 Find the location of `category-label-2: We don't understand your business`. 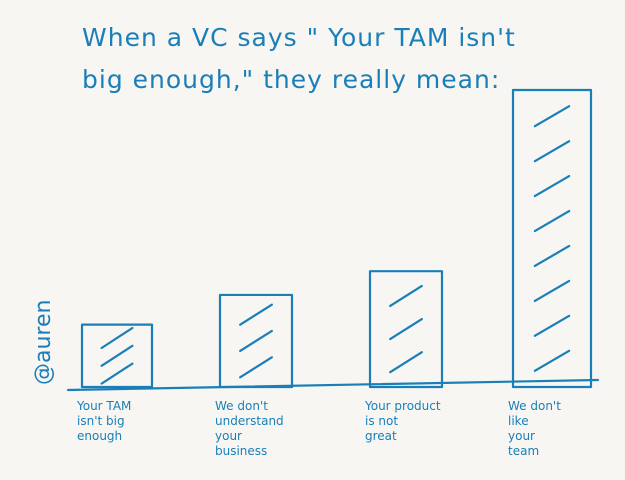

category-label-2: We don't understand your business is located at coordinates (249, 428).